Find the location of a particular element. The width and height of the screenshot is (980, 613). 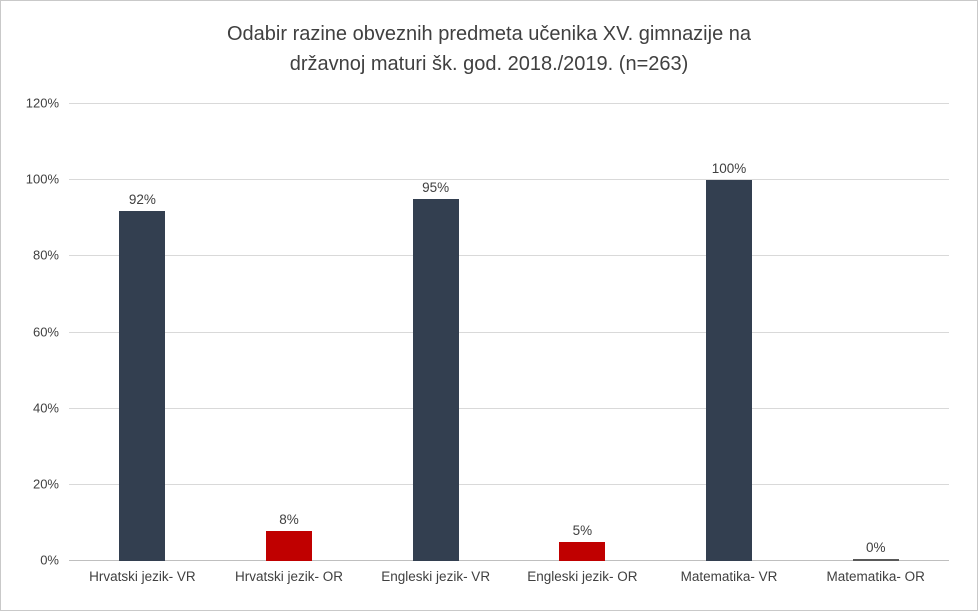

y-tick-label: 80% is located at coordinates (45, 255).